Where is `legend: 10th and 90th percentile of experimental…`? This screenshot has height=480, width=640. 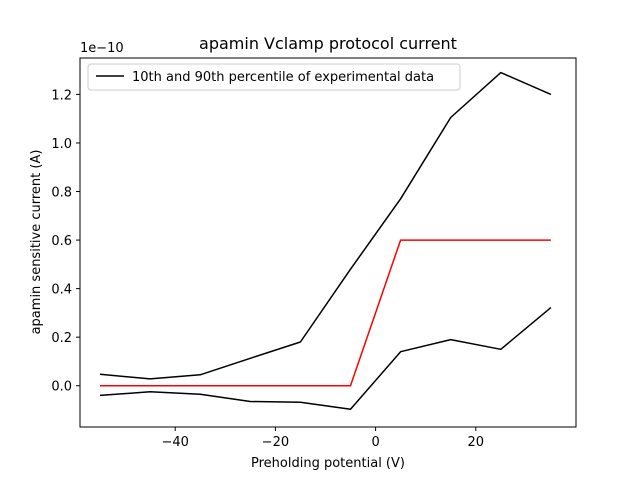
legend: 10th and 90th percentile of experimental… is located at coordinates (274, 77).